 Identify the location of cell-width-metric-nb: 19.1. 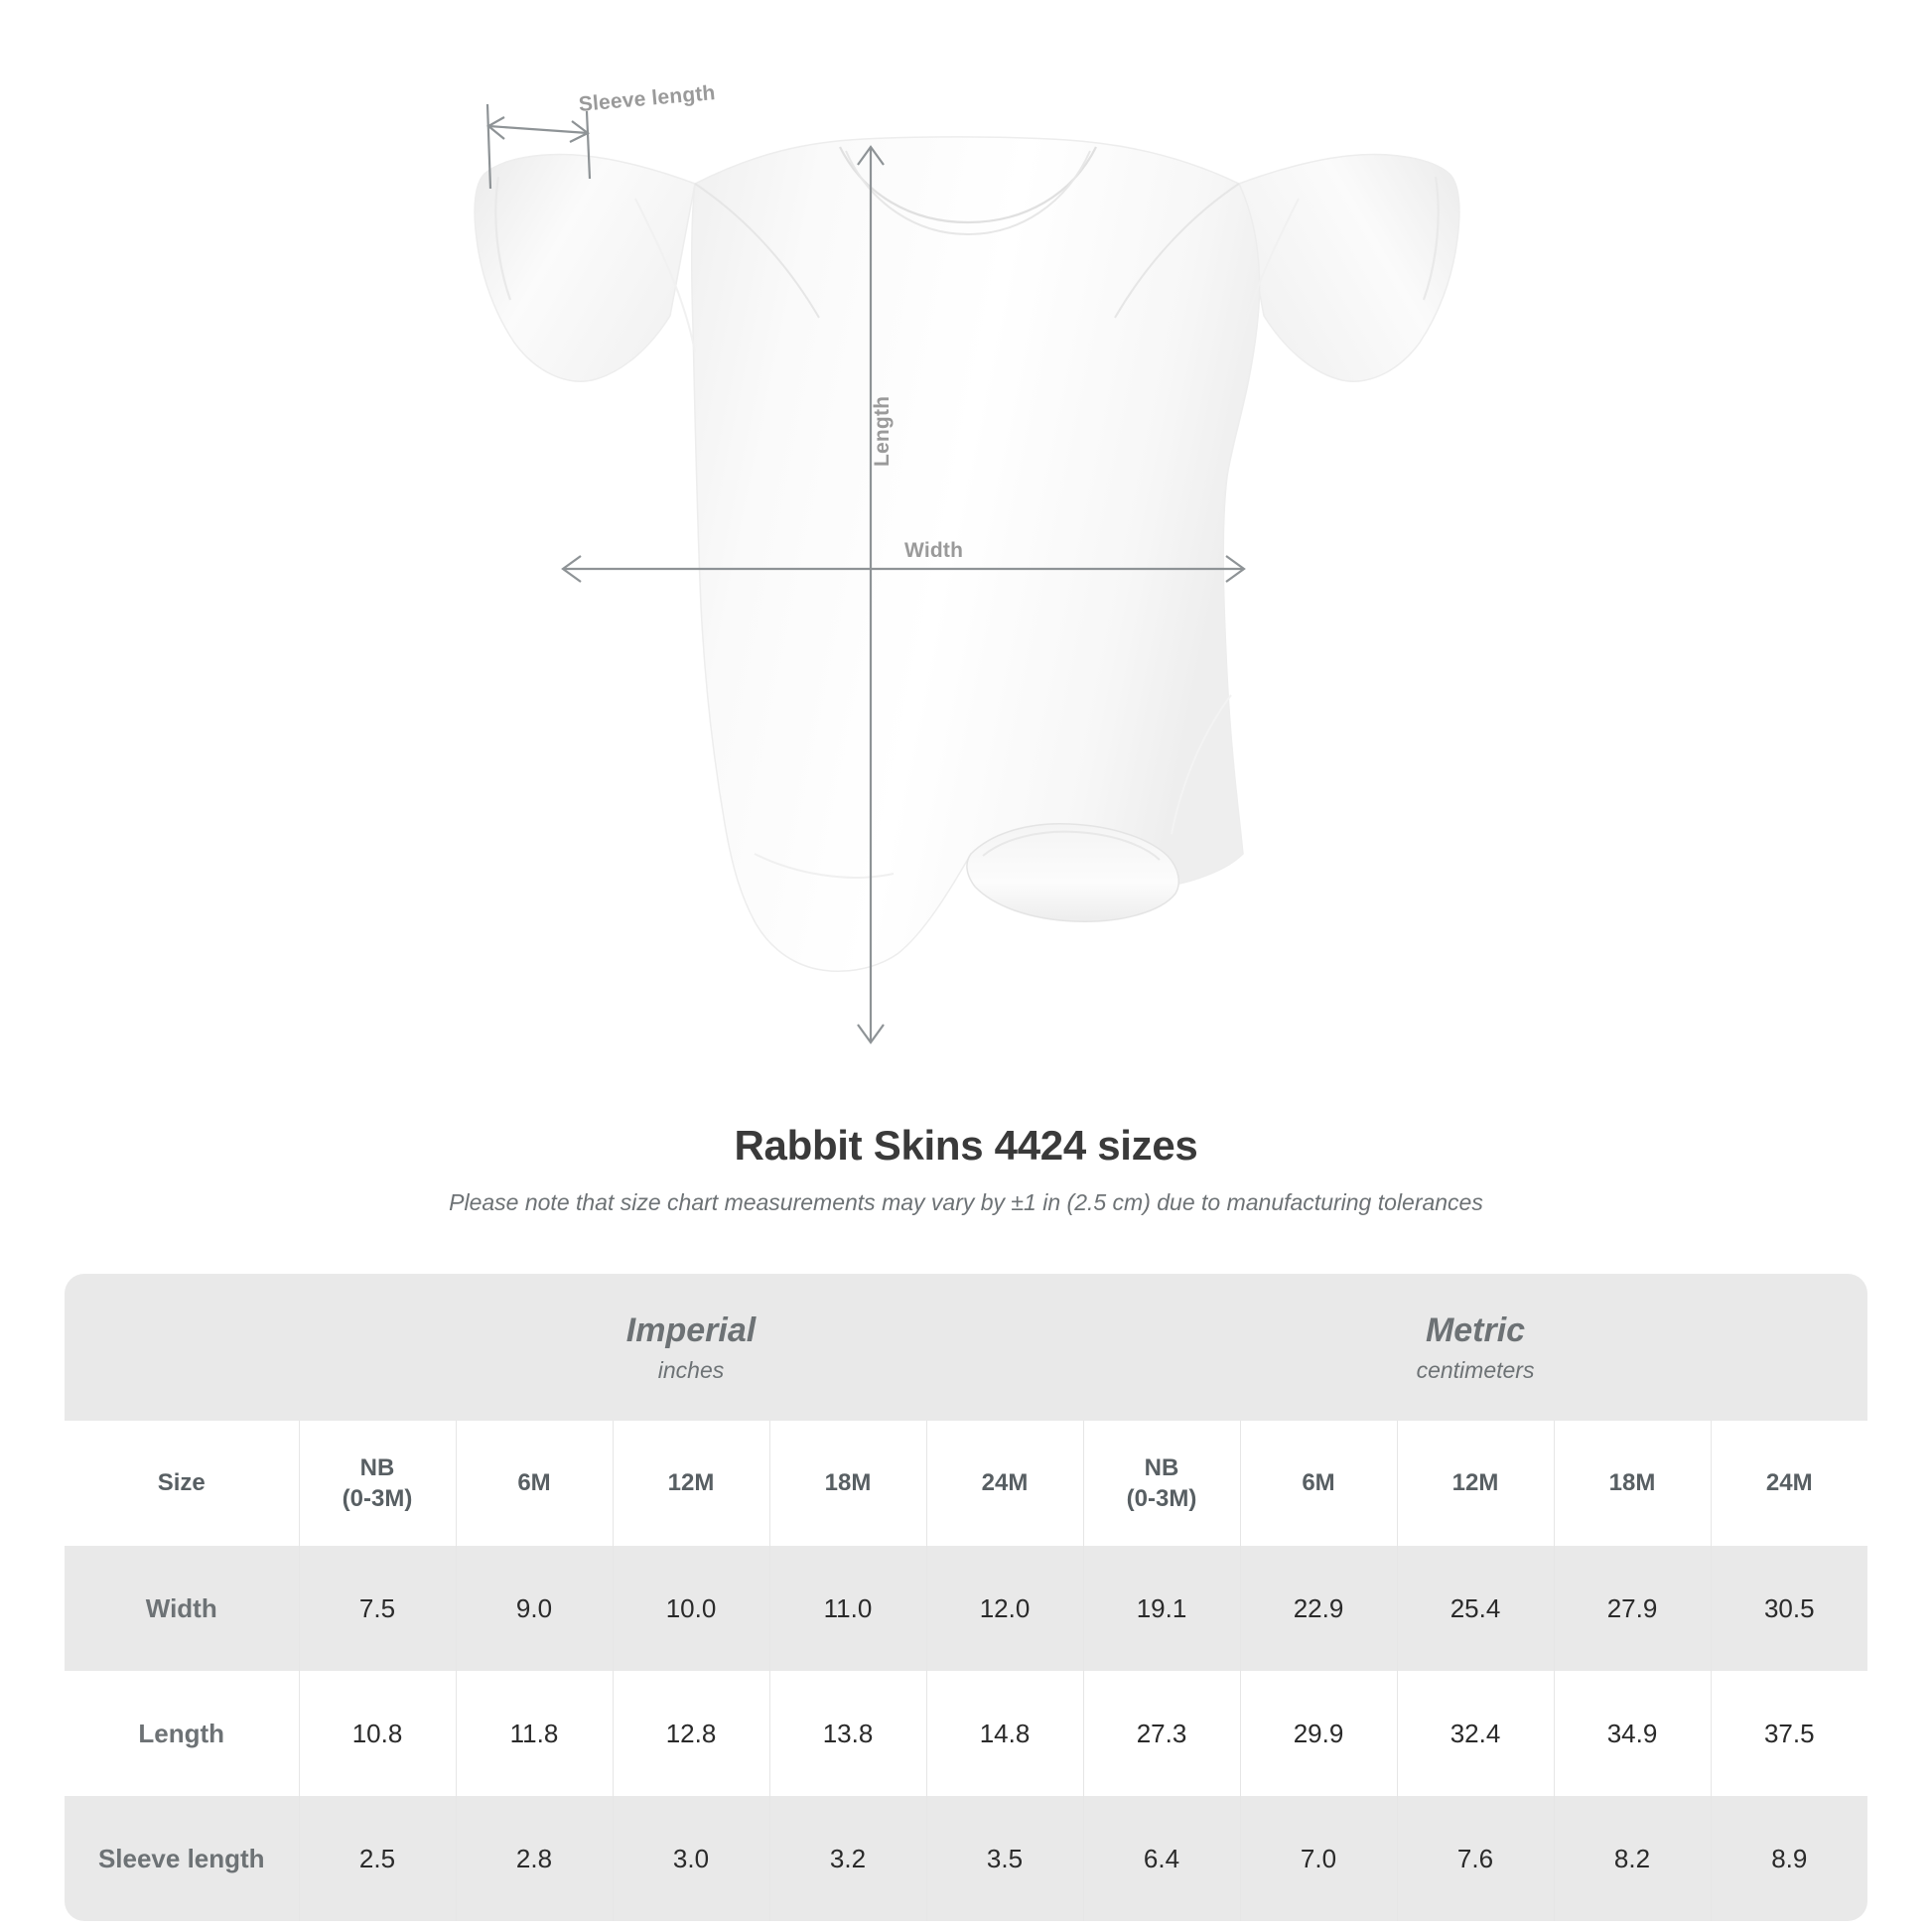
(1161, 1608).